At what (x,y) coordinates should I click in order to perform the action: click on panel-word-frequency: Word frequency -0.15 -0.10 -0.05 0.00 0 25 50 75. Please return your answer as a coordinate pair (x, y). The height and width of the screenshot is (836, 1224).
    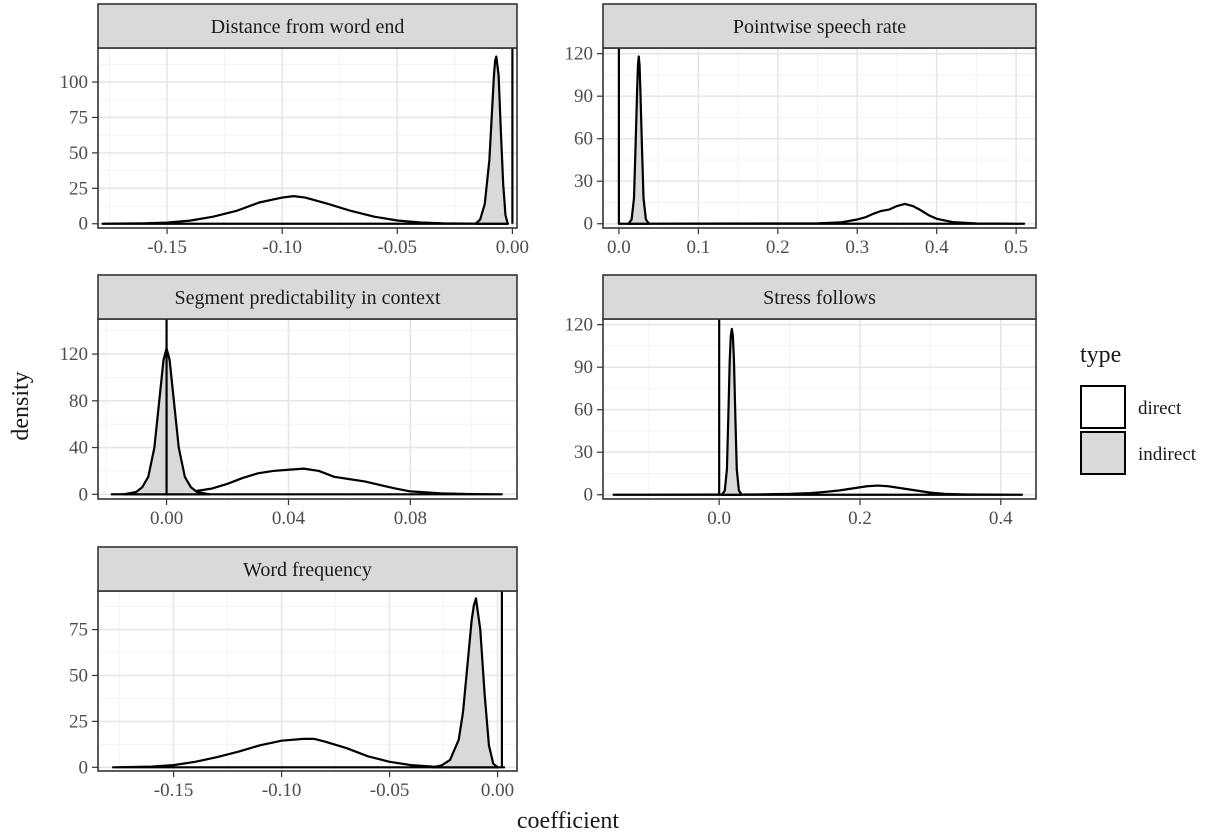
    Looking at the image, I should click on (293, 673).